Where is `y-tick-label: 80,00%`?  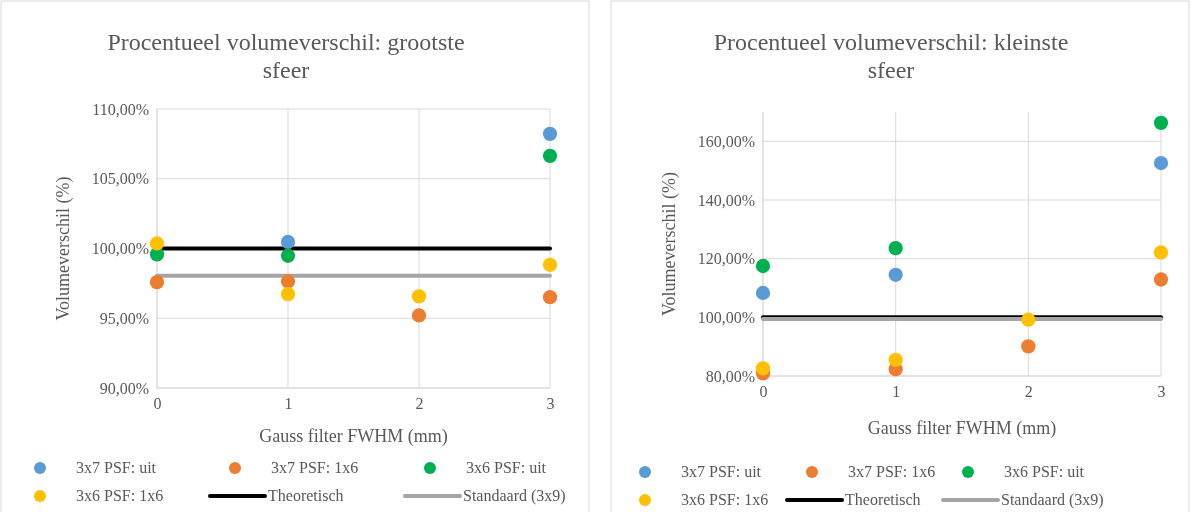 y-tick-label: 80,00% is located at coordinates (730, 376).